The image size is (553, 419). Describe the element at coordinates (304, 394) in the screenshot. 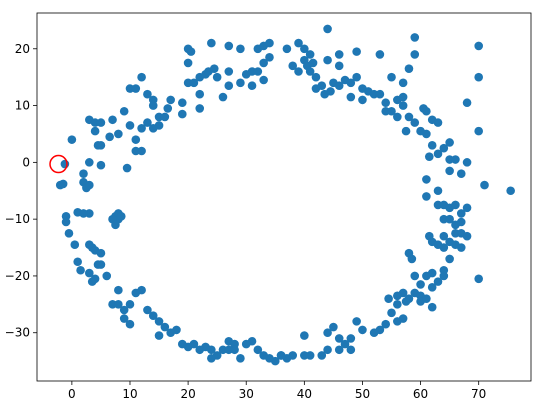

I see `x-tick-label: 40` at that location.